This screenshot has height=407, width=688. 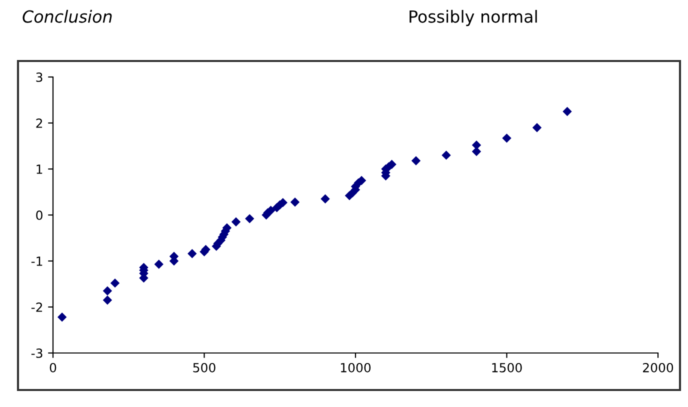 What do you see at coordinates (39, 77) in the screenshot?
I see `y-tick-label: 3` at bounding box center [39, 77].